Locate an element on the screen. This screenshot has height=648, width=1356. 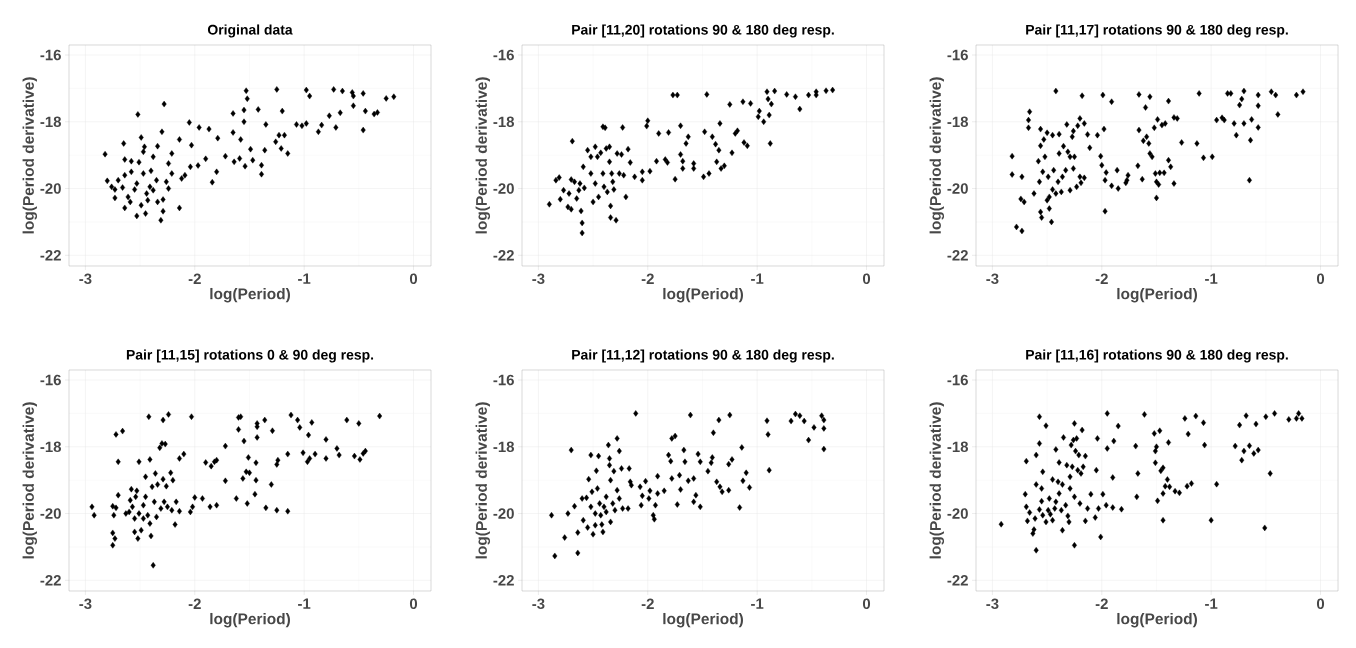
chart-title: Pair [11,15] rotations 0 & 90 deg resp. is located at coordinates (250, 356).